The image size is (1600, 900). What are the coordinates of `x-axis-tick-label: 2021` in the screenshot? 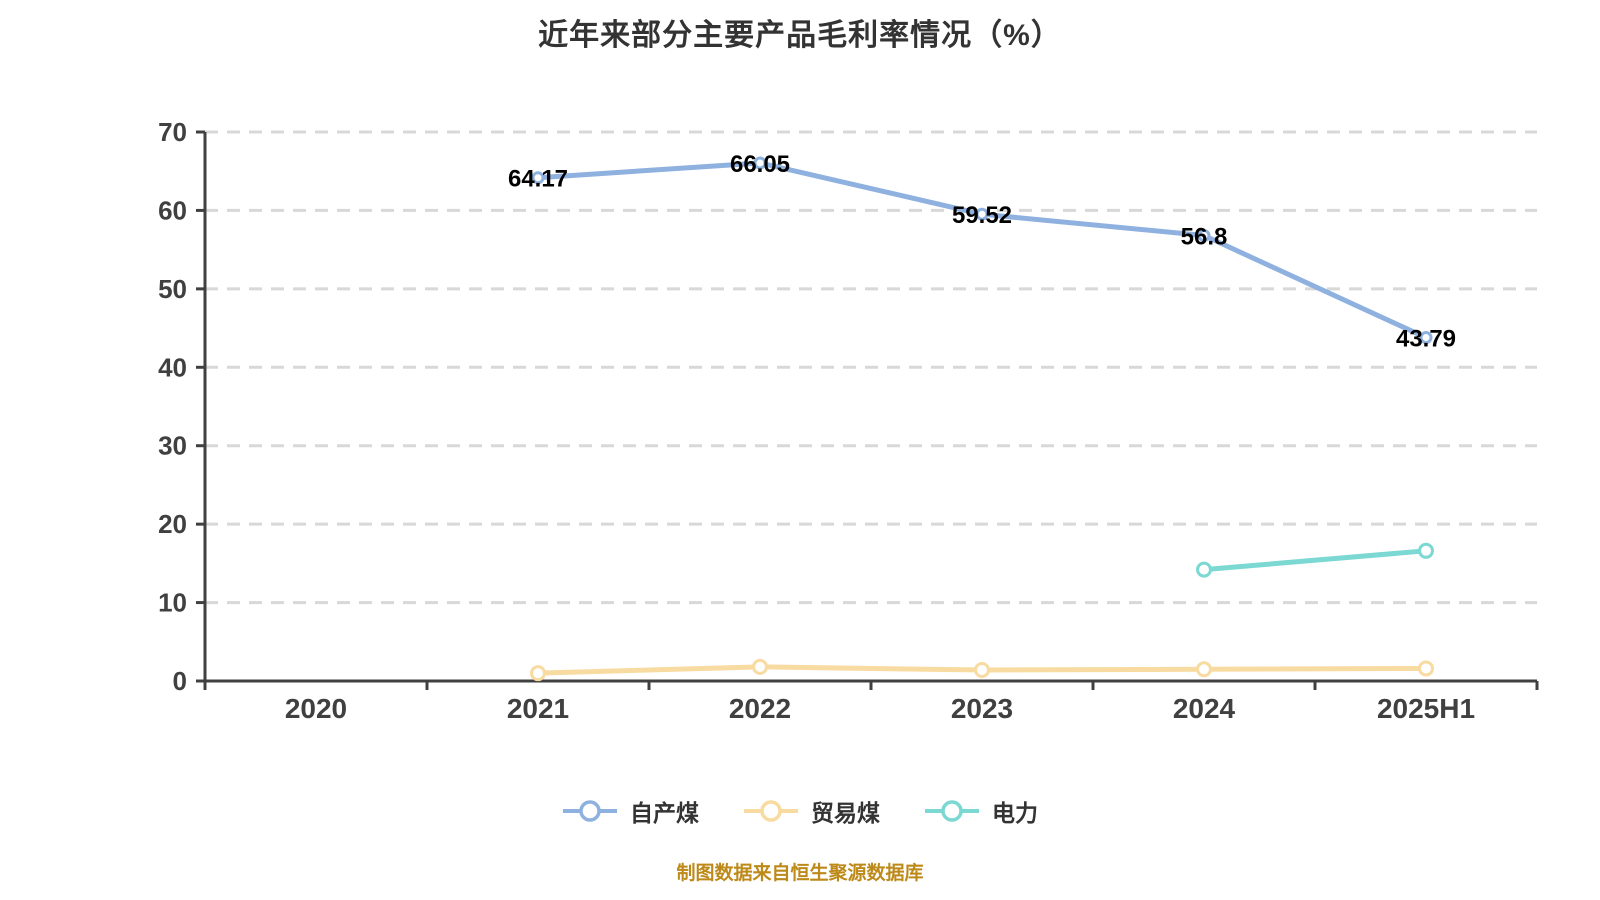 It's located at (538, 708).